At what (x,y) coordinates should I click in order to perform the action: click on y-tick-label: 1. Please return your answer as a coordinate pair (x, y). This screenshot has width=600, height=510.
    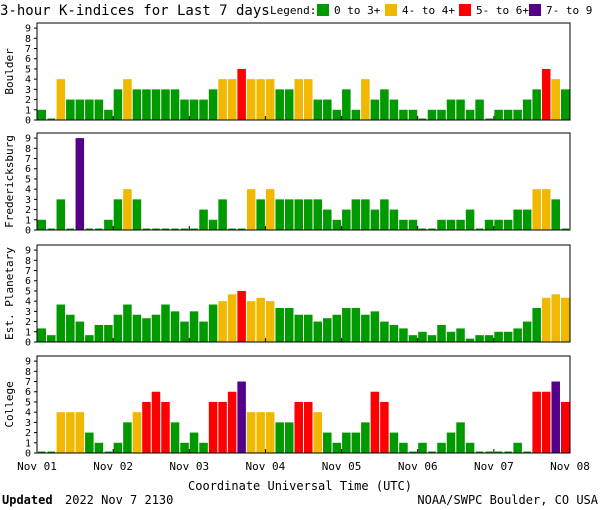
    Looking at the image, I should click on (28, 110).